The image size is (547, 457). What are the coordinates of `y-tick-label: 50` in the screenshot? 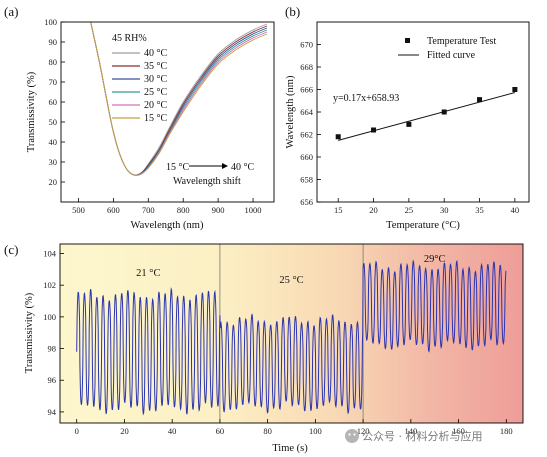 It's located at (53, 122).